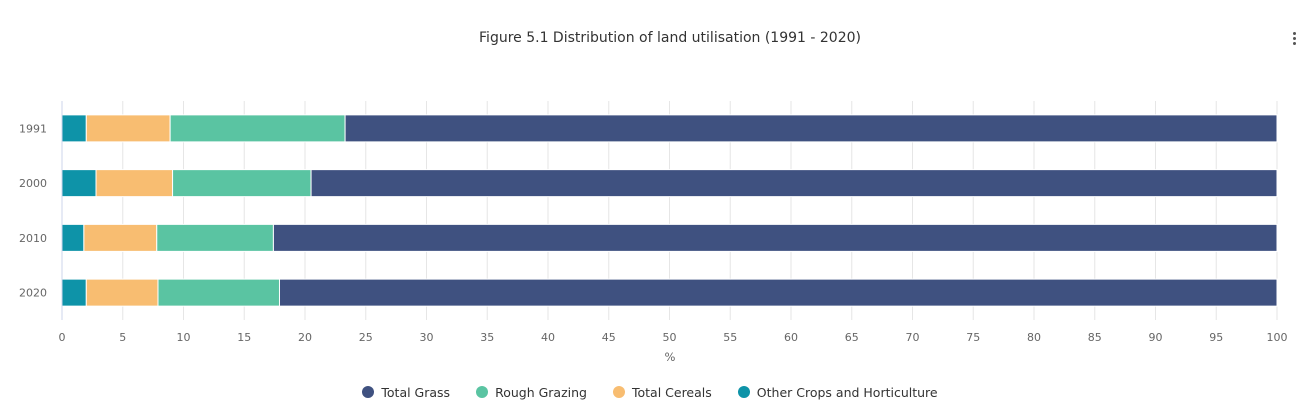 The height and width of the screenshot is (406, 1300). Describe the element at coordinates (852, 337) in the screenshot. I see `x-tick-label: 65` at that location.